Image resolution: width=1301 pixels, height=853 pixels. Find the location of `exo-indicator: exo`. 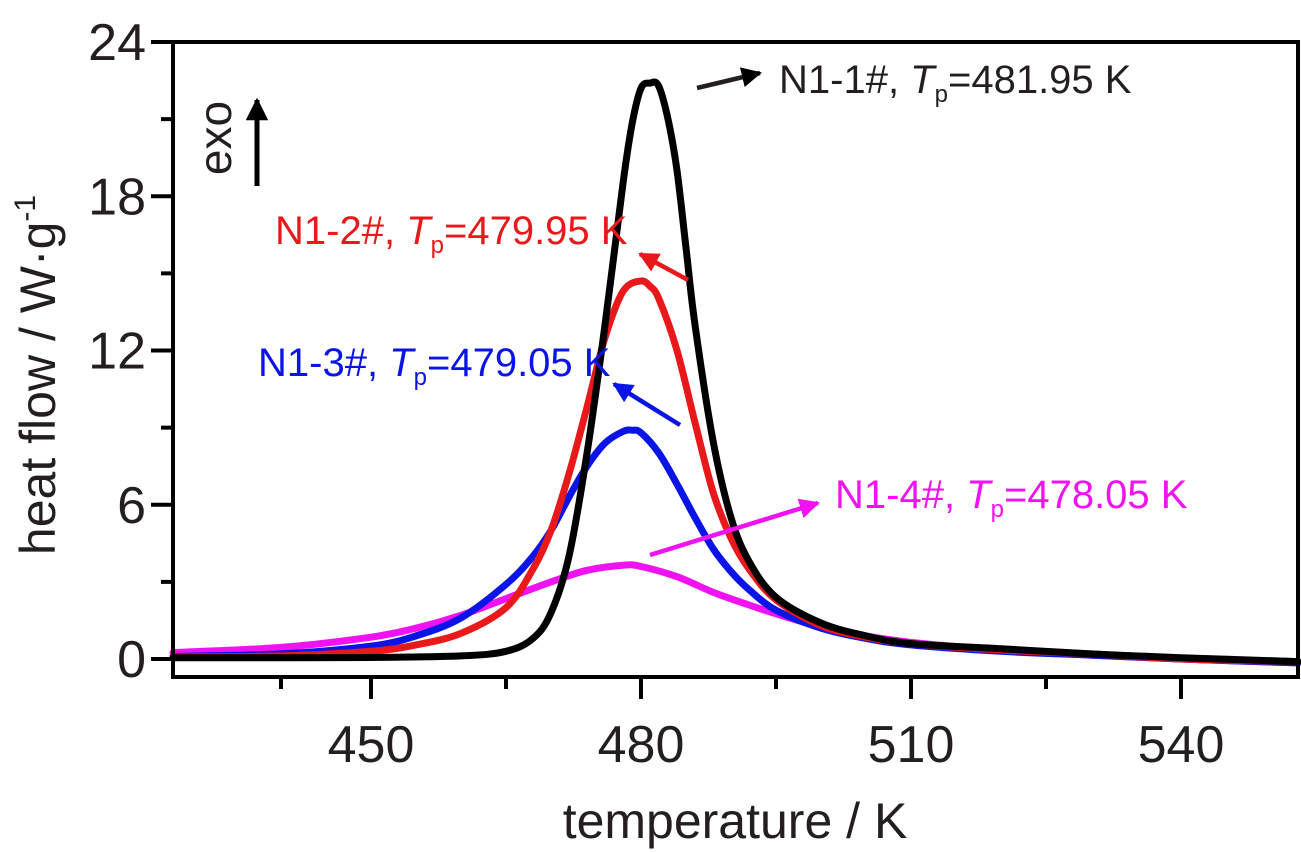

exo-indicator: exo is located at coordinates (229, 141).